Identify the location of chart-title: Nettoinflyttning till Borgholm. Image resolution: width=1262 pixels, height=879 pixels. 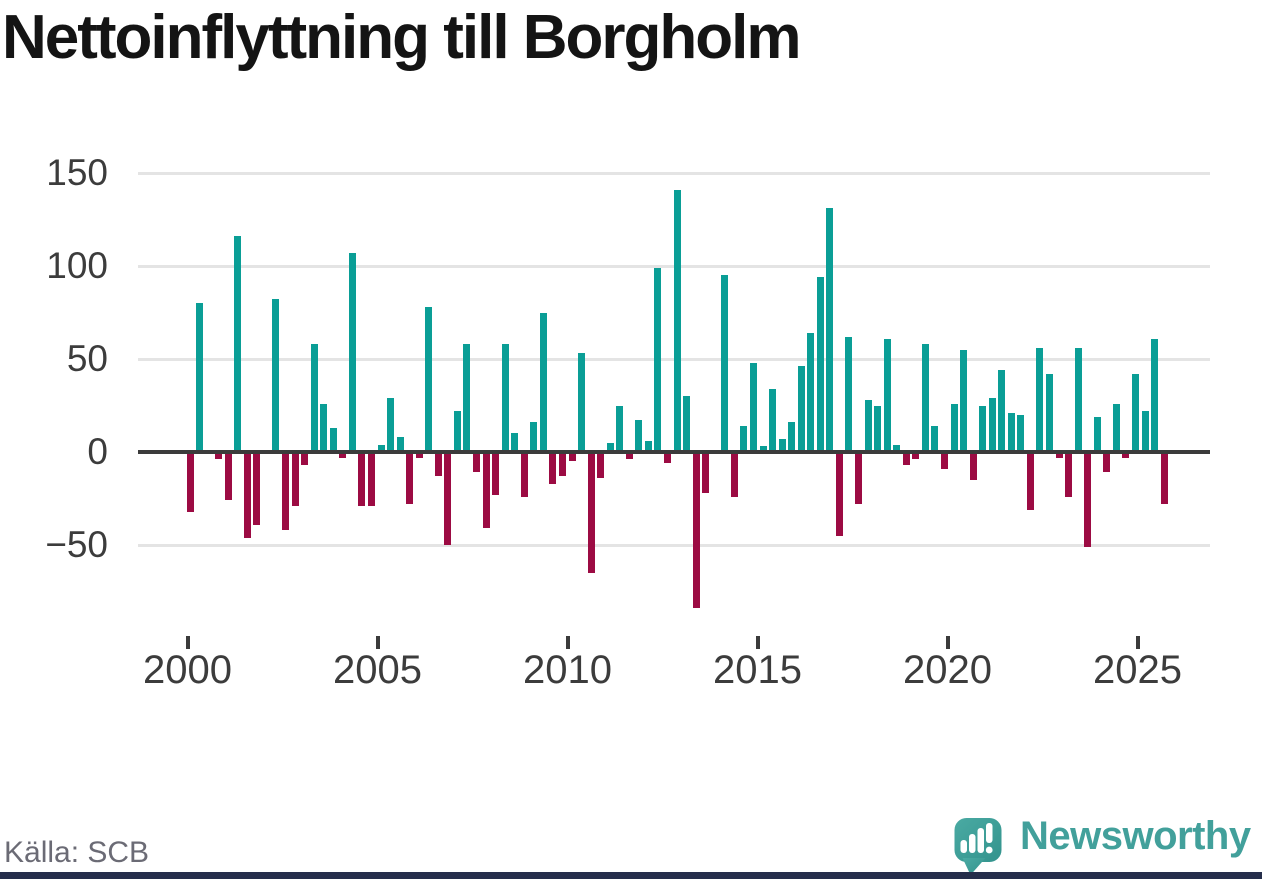
(402, 37).